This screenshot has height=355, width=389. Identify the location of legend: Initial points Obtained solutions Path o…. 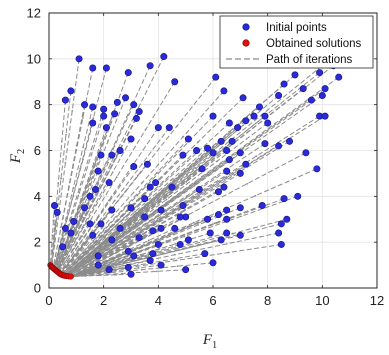
(296, 42).